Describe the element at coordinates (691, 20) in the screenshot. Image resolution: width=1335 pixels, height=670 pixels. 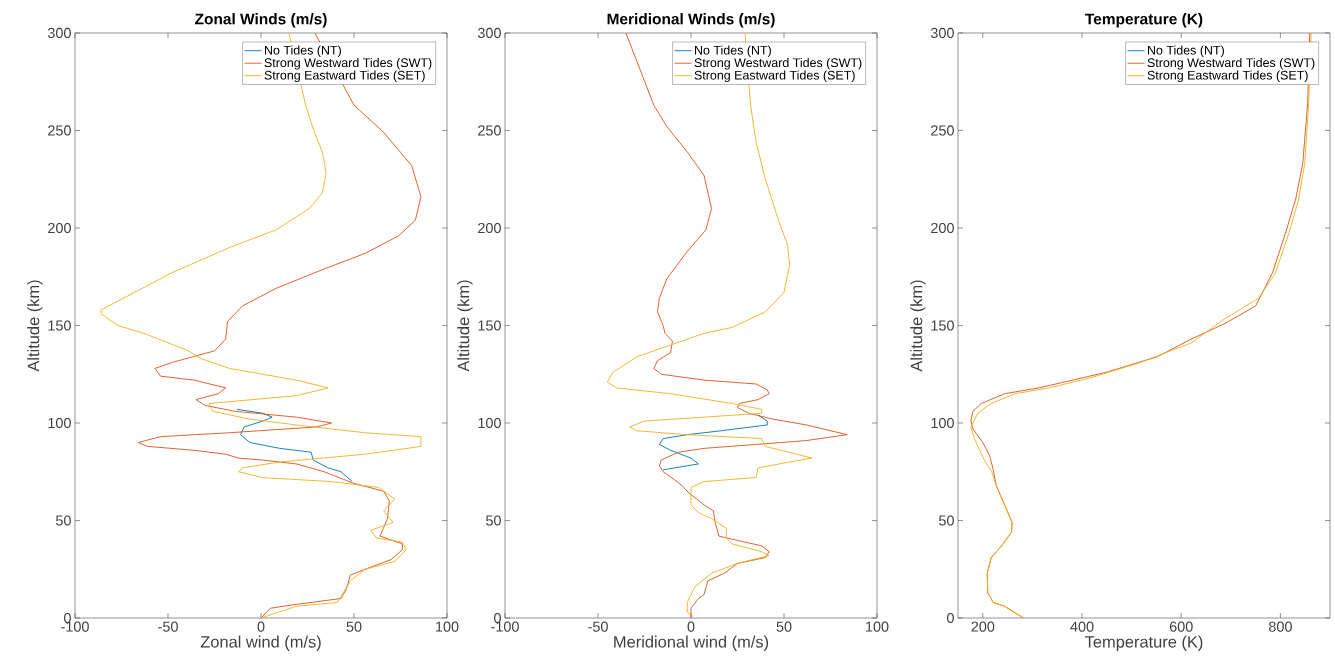
I see `chart-title: Meridional Winds (m/s)` at that location.